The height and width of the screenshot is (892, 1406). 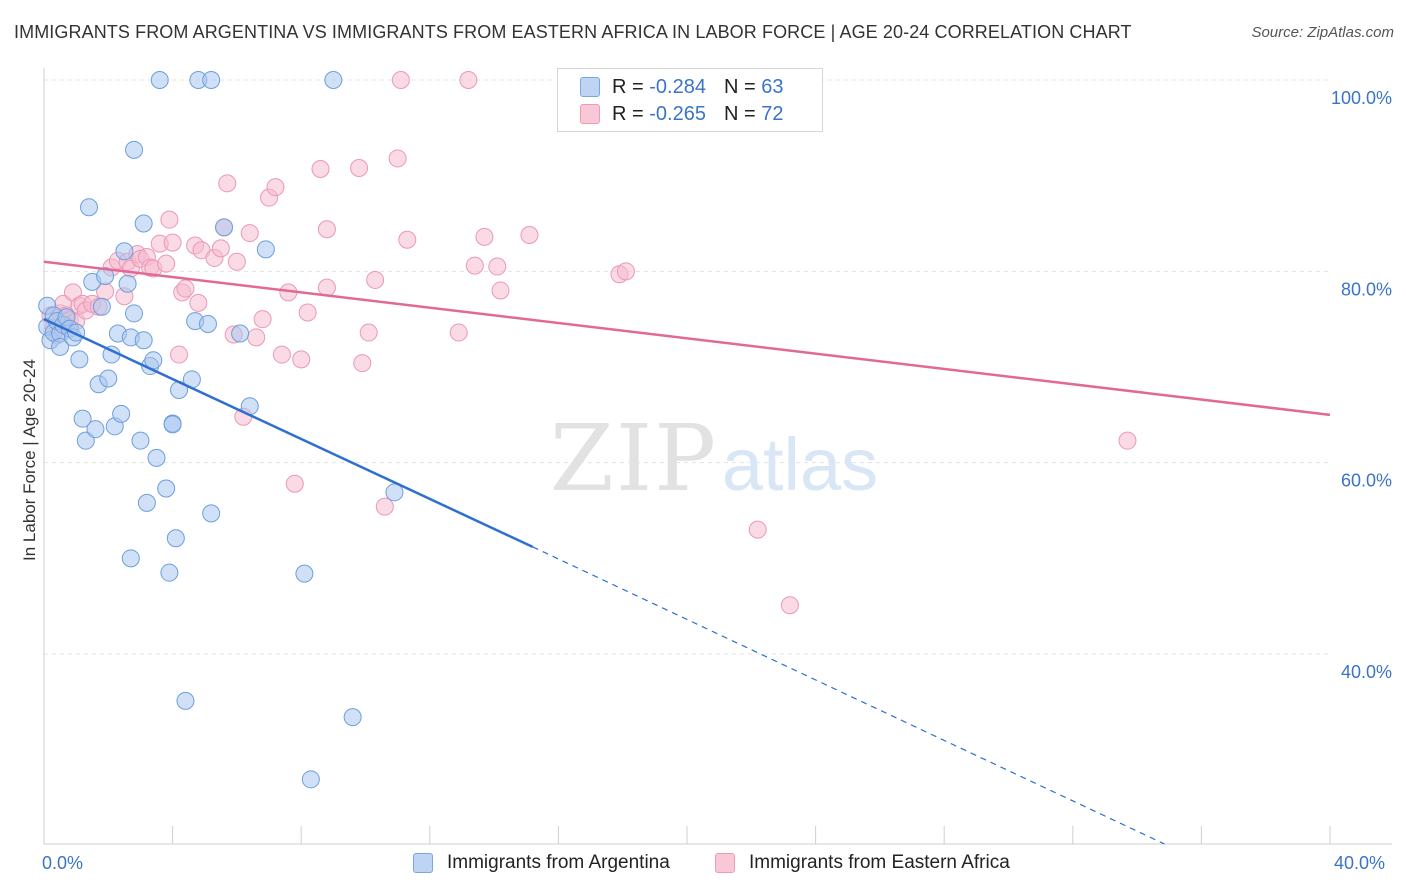 What do you see at coordinates (423, 863) in the screenshot?
I see `legend-swatch-argentina` at bounding box center [423, 863].